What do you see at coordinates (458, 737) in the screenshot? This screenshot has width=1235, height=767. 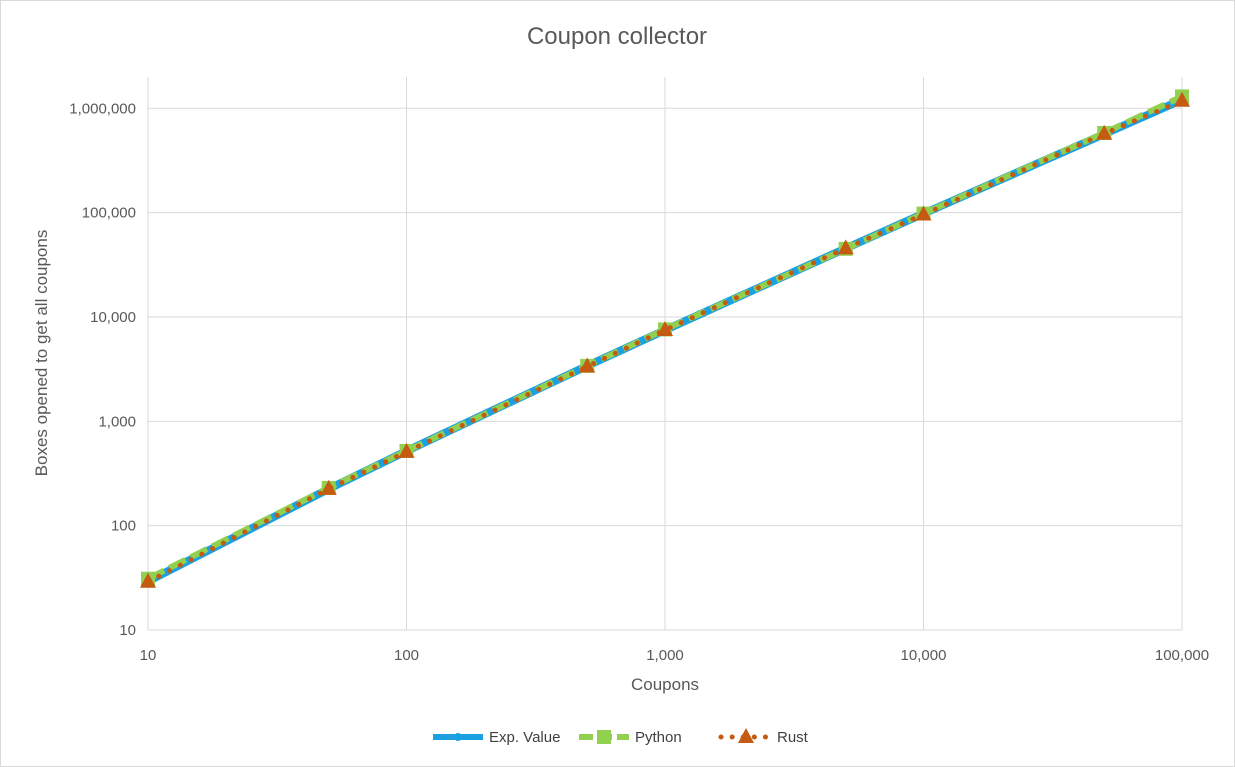 I see `exp-value-marker` at bounding box center [458, 737].